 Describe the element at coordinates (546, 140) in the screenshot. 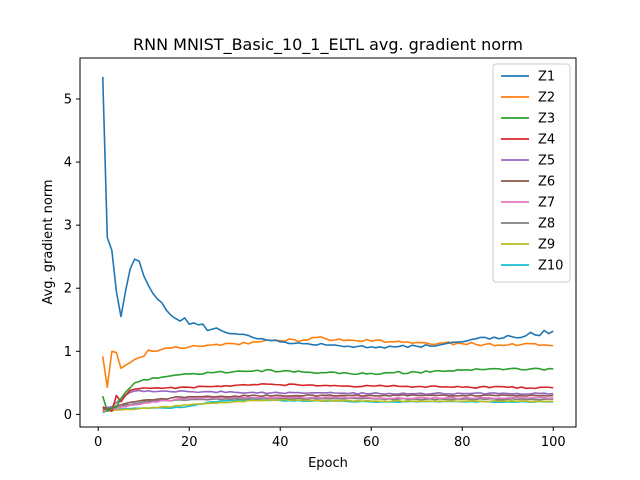

I see `legend-label-z4: Z4` at that location.